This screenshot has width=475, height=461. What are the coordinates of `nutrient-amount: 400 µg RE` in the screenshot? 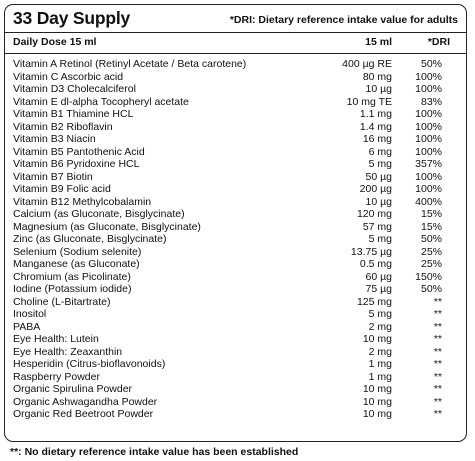 It's located at (367, 64).